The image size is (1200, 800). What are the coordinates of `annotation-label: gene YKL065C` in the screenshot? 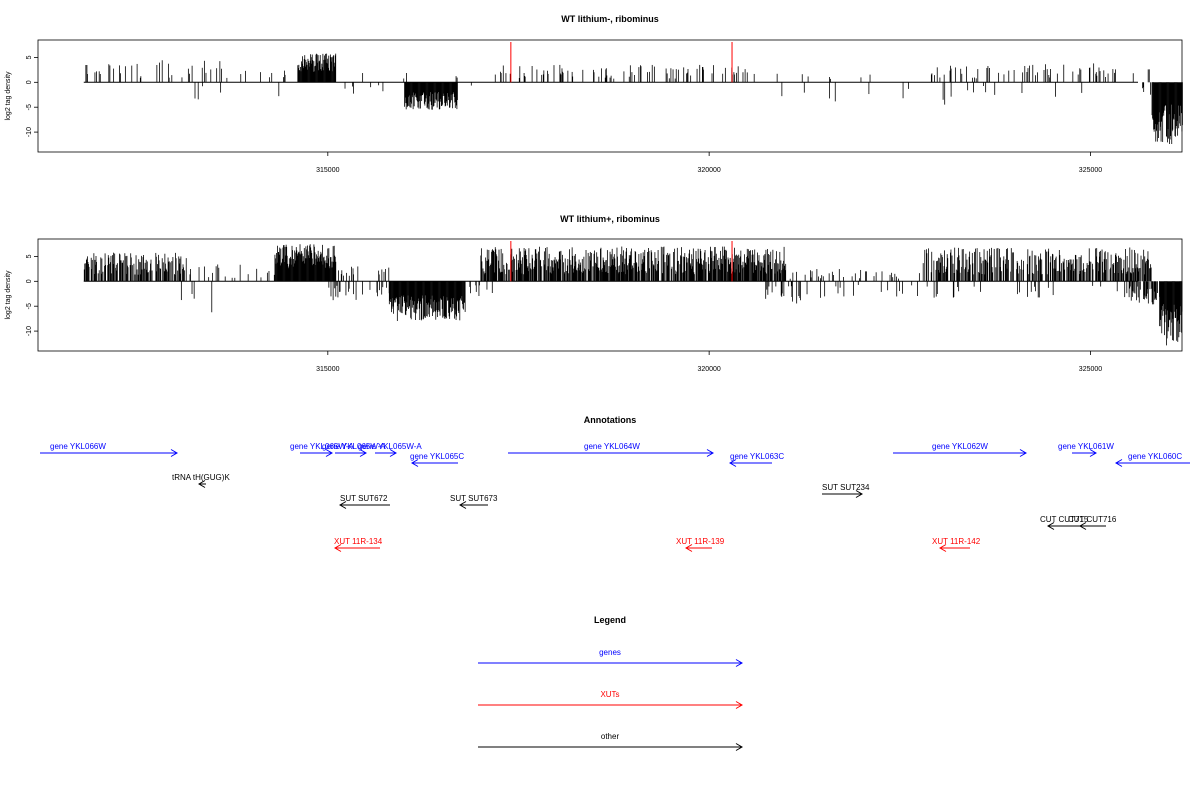 It's located at (437, 456).